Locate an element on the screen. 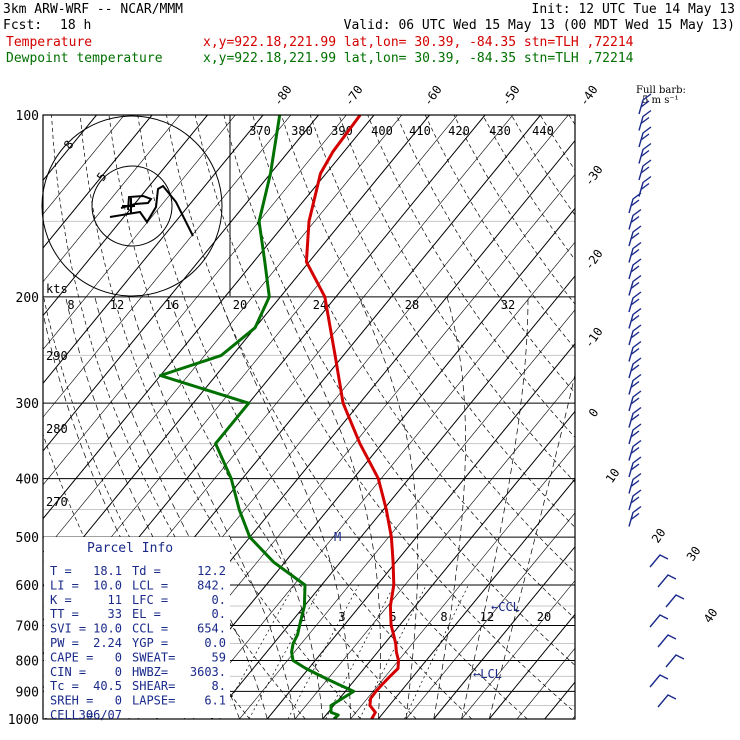 The height and width of the screenshot is (740, 740). isotherm-label: 30 is located at coordinates (694, 554).